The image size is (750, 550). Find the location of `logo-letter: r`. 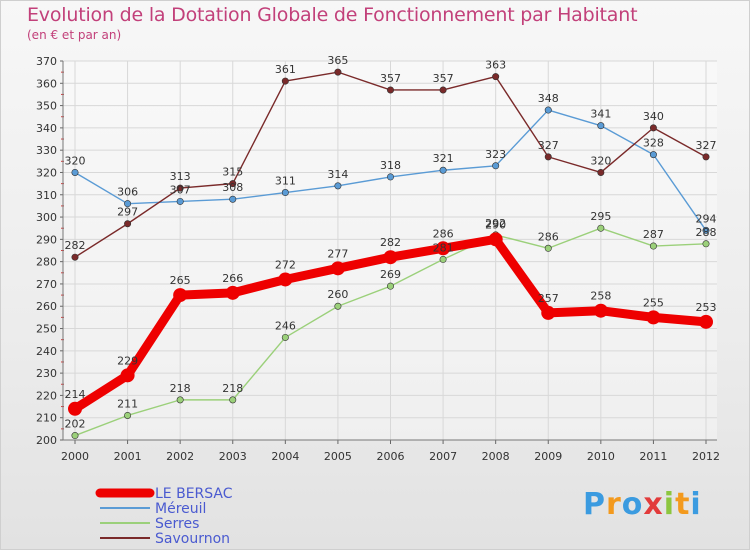

logo-letter: r is located at coordinates (614, 504).